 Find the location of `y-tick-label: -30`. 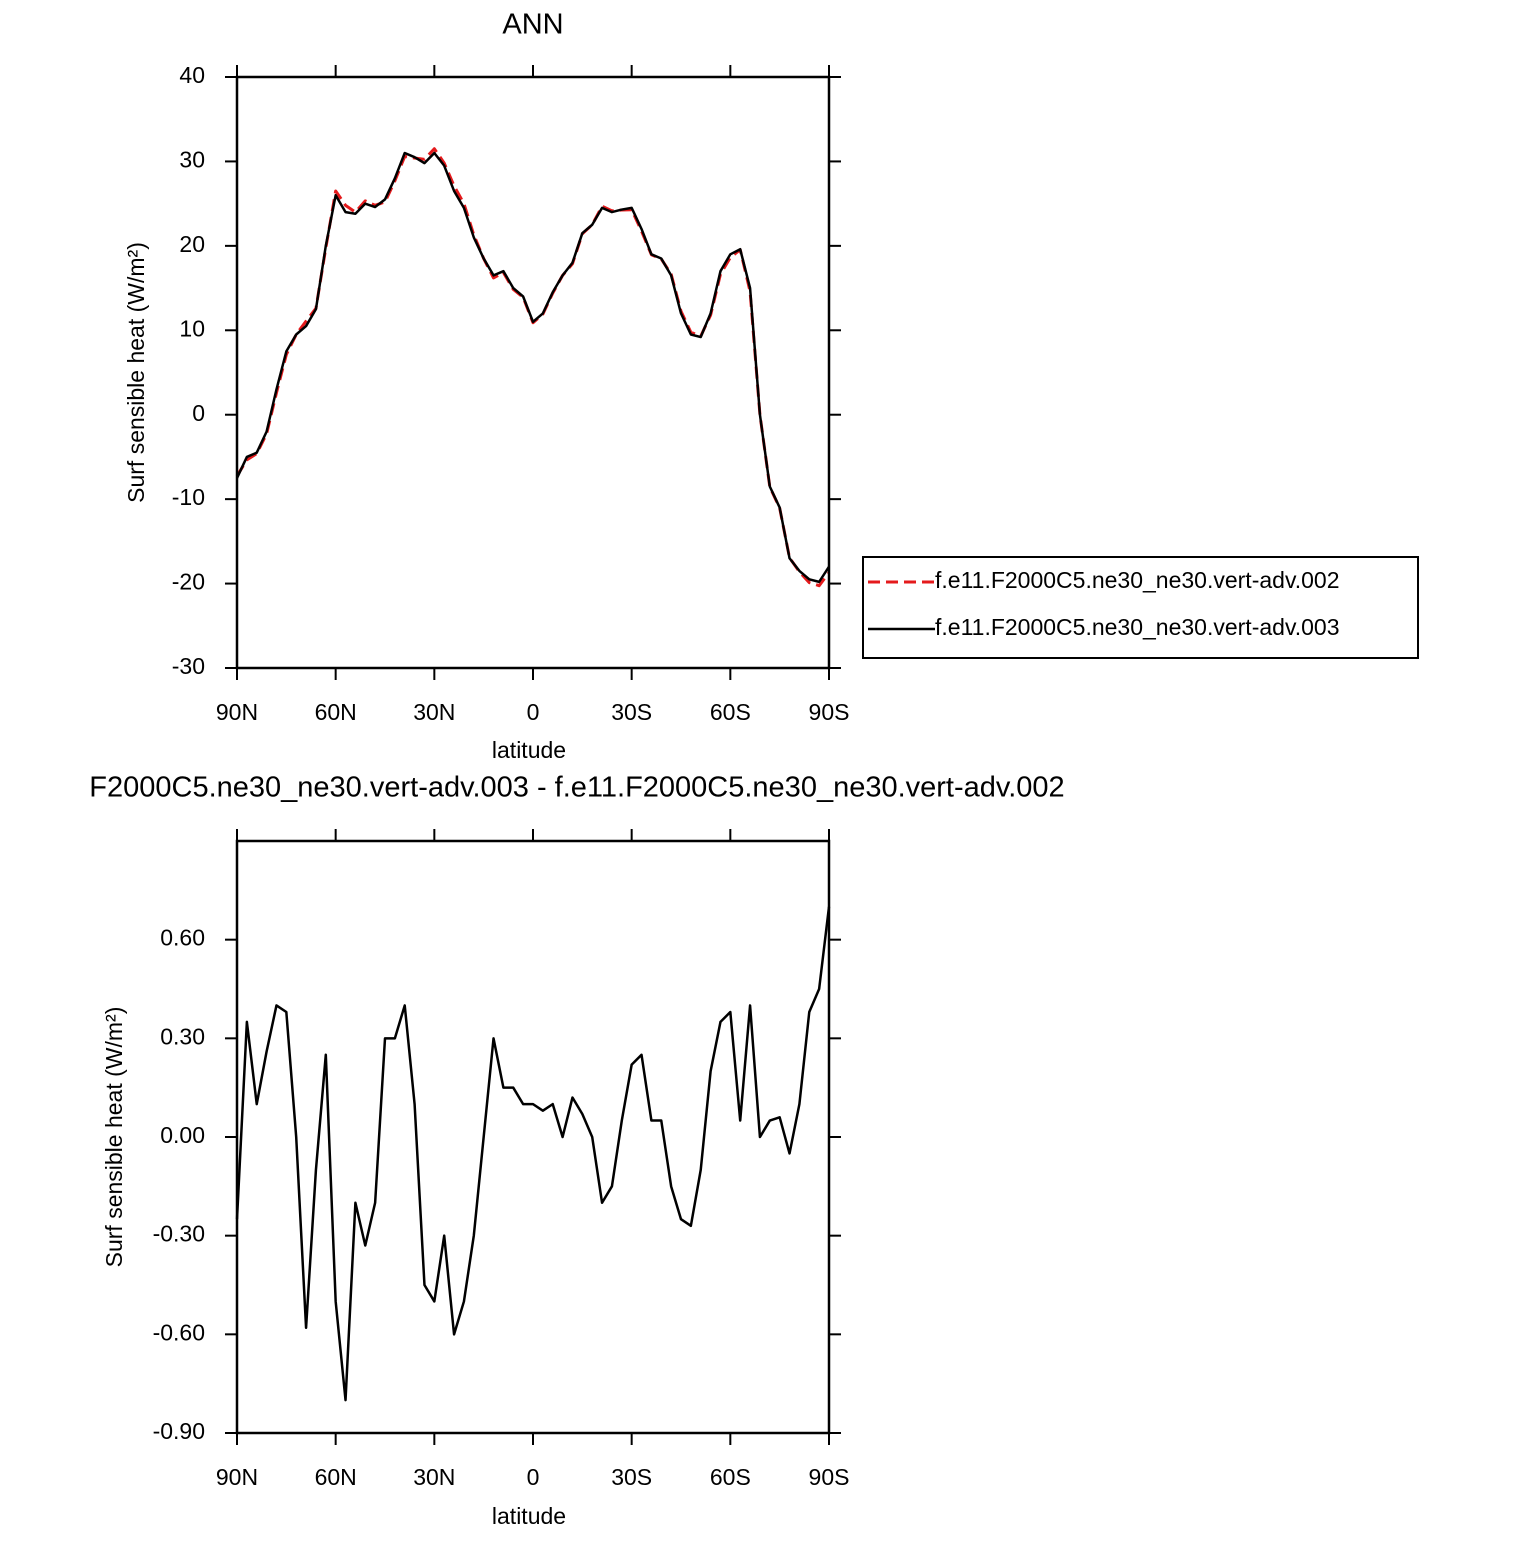

y-tick-label: -30 is located at coordinates (188, 666).